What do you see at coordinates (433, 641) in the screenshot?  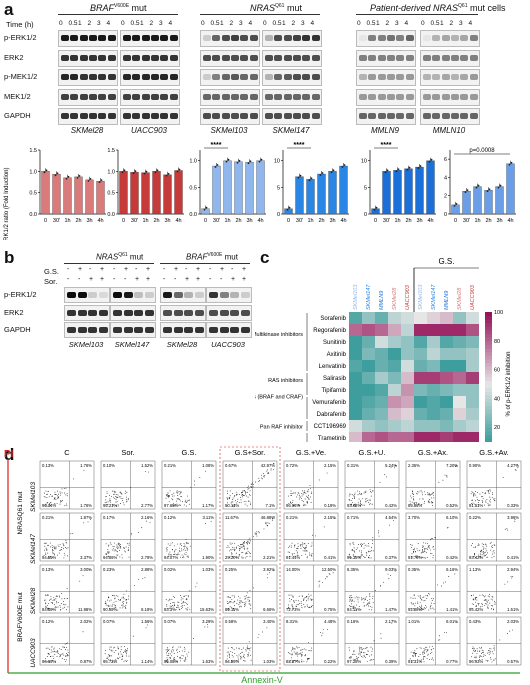 I see `flow-plot-frame` at bounding box center [433, 641].